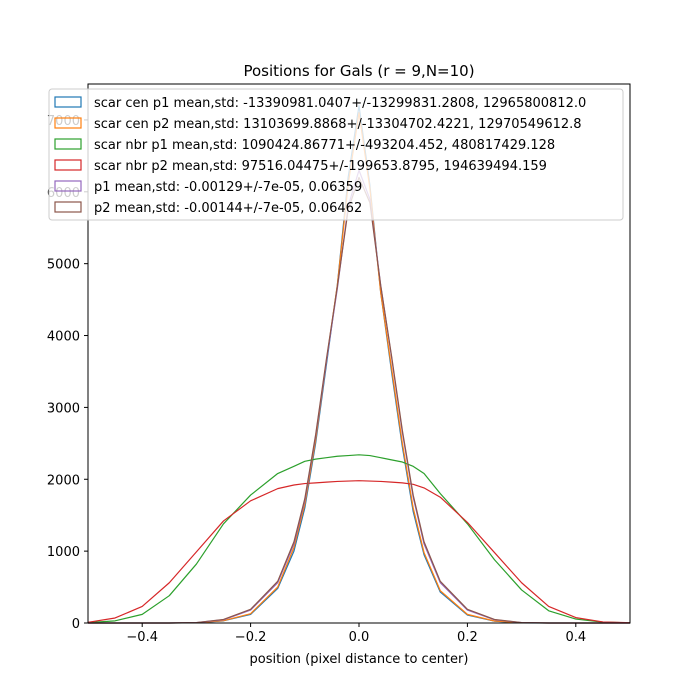  I want to click on legend-label: p2 mean,std: -0.00144+/-7e-05, 0.06462, so click(228, 208).